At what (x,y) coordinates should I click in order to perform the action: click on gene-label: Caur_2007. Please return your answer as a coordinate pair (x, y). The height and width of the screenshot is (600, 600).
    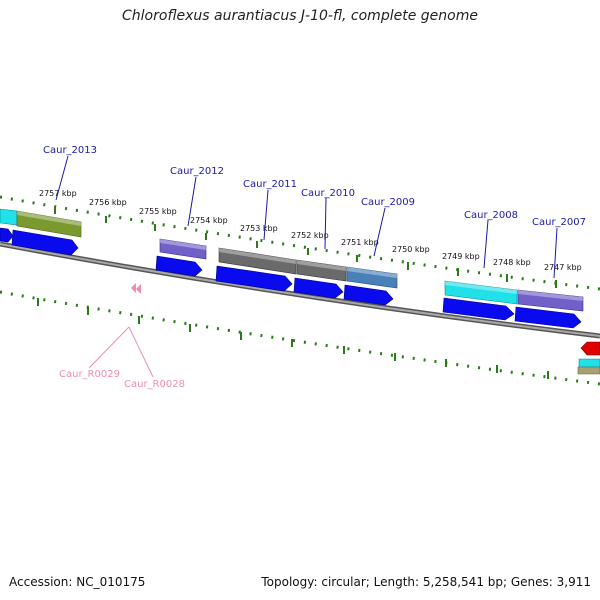
    Looking at the image, I should click on (559, 222).